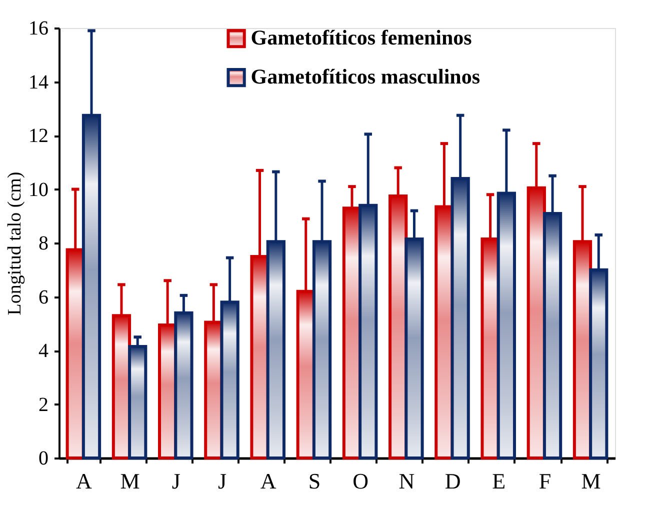 The width and height of the screenshot is (668, 506). Describe the element at coordinates (43, 459) in the screenshot. I see `y-tick-label: 0` at that location.